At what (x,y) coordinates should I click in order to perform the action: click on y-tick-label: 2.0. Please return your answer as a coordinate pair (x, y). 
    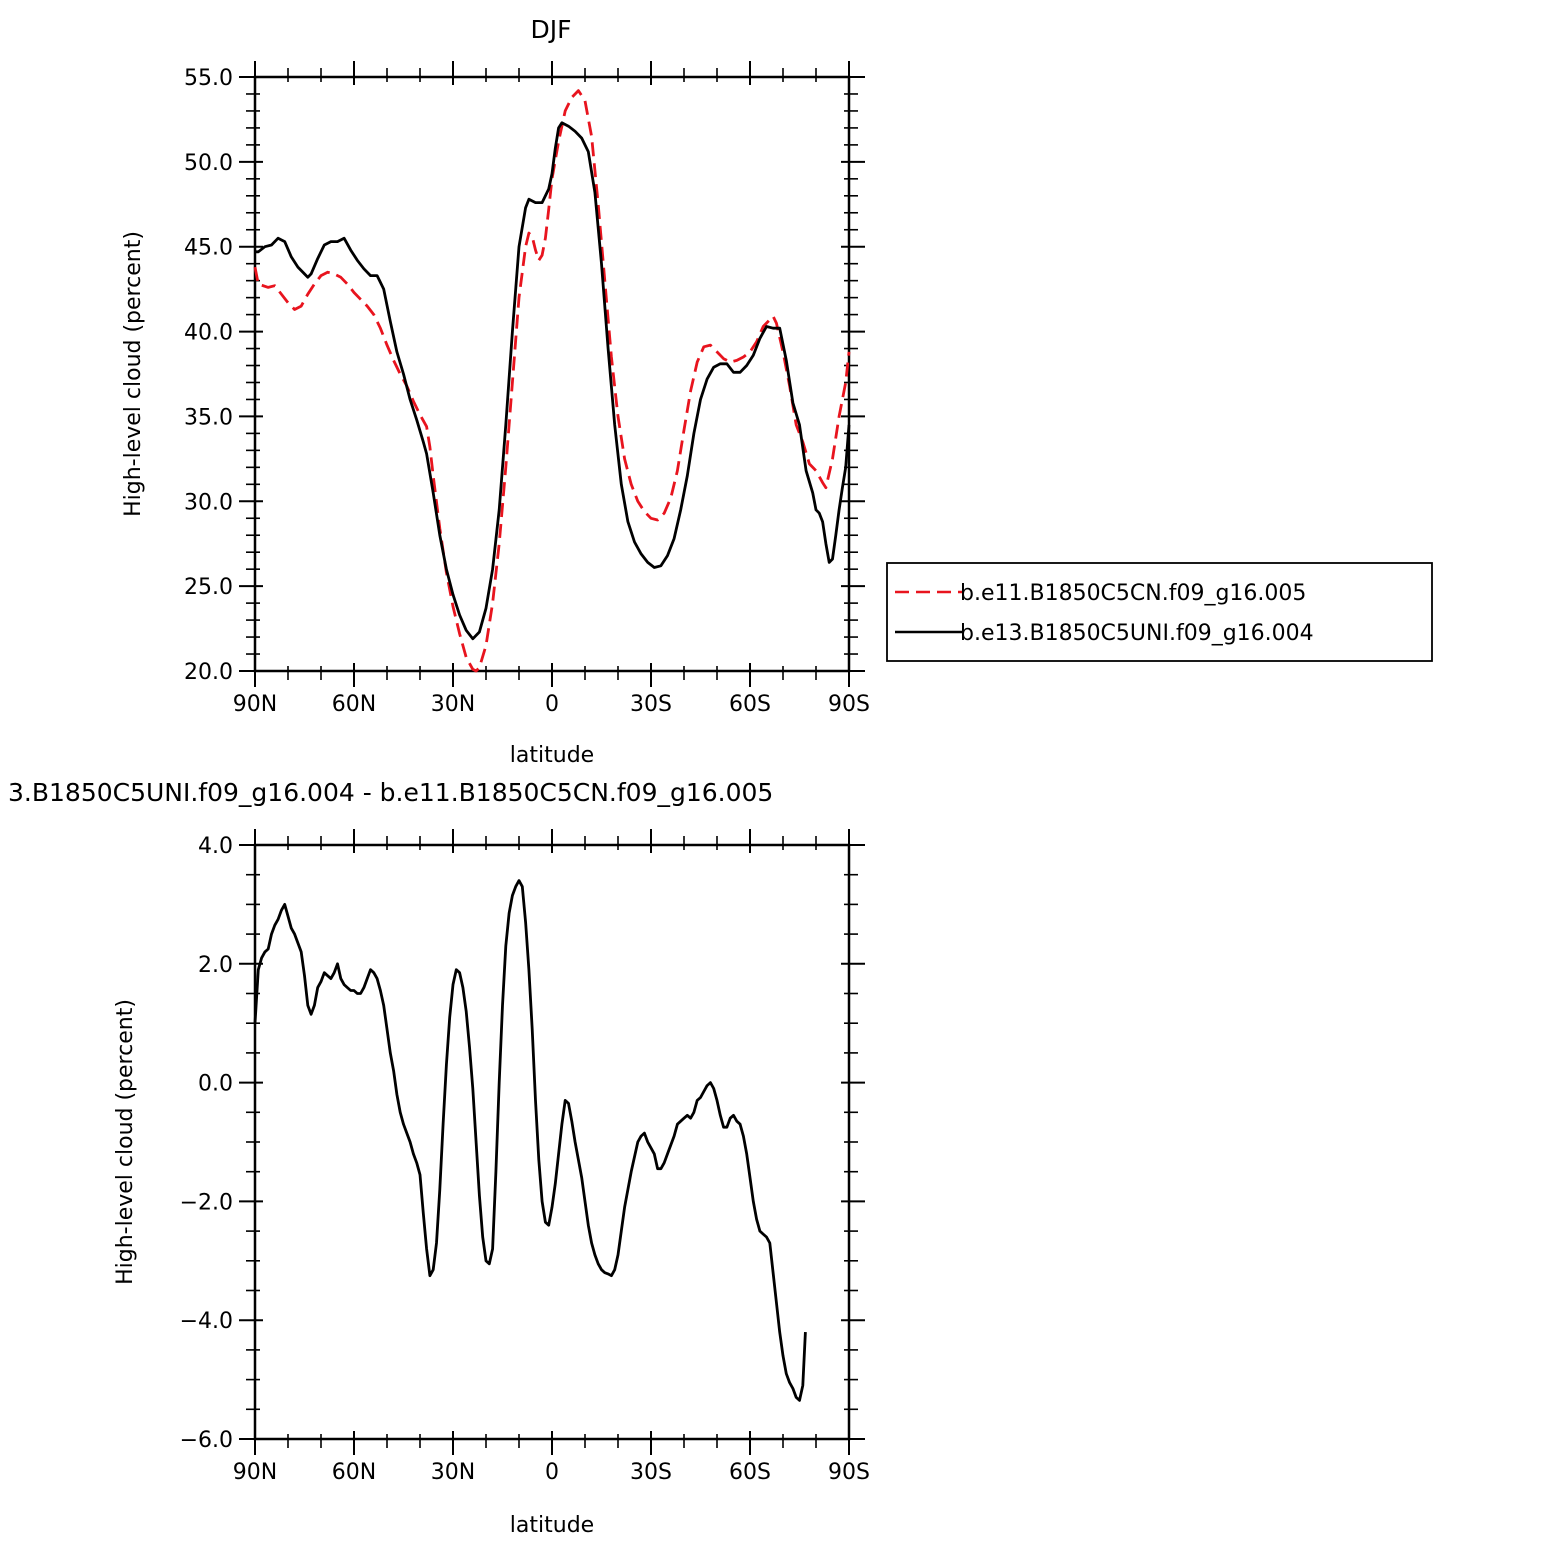
    Looking at the image, I should click on (215, 965).